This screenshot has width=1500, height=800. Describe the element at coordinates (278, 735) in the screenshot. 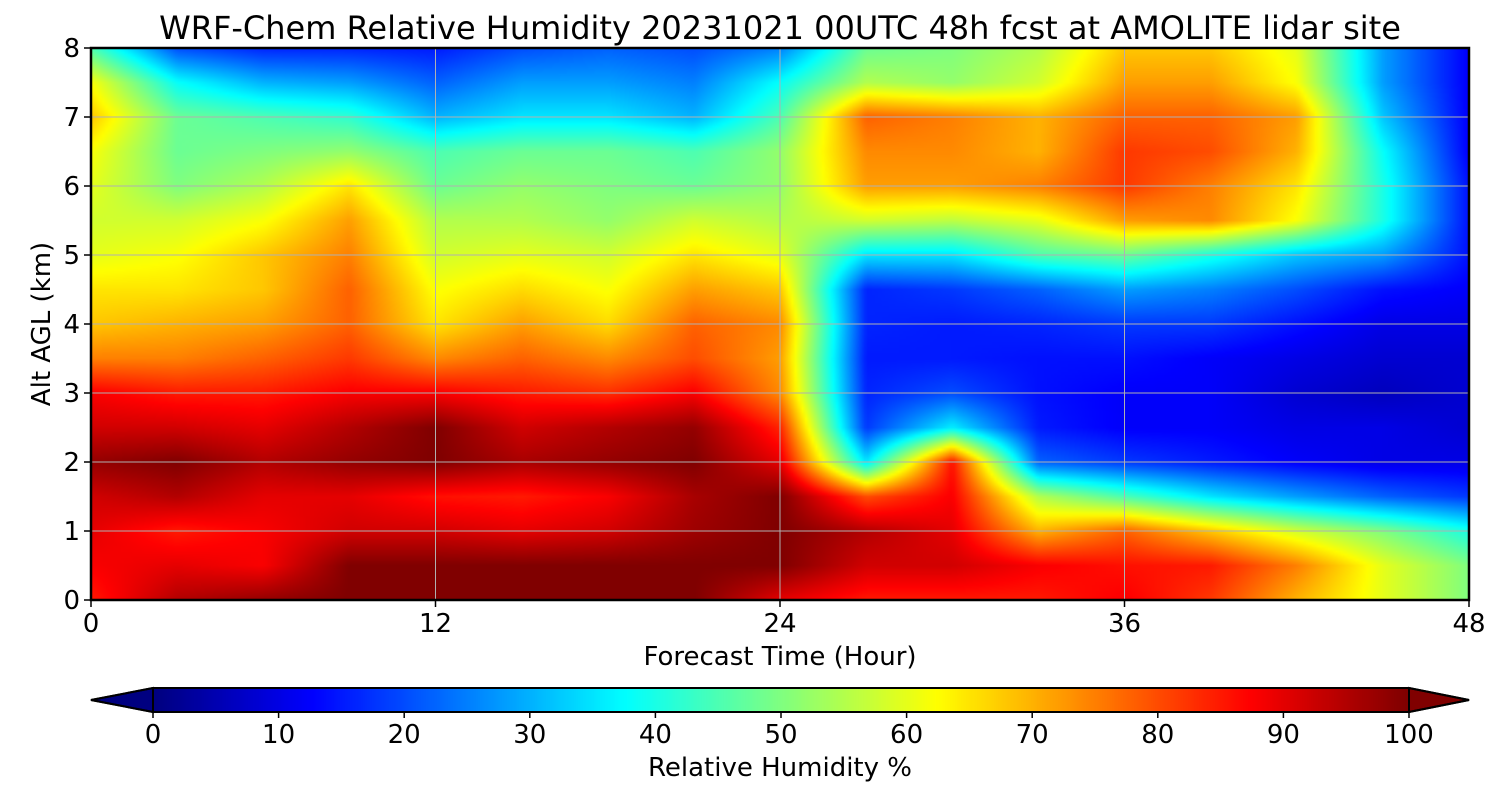

I see `colorbar-tick-label: 10` at that location.